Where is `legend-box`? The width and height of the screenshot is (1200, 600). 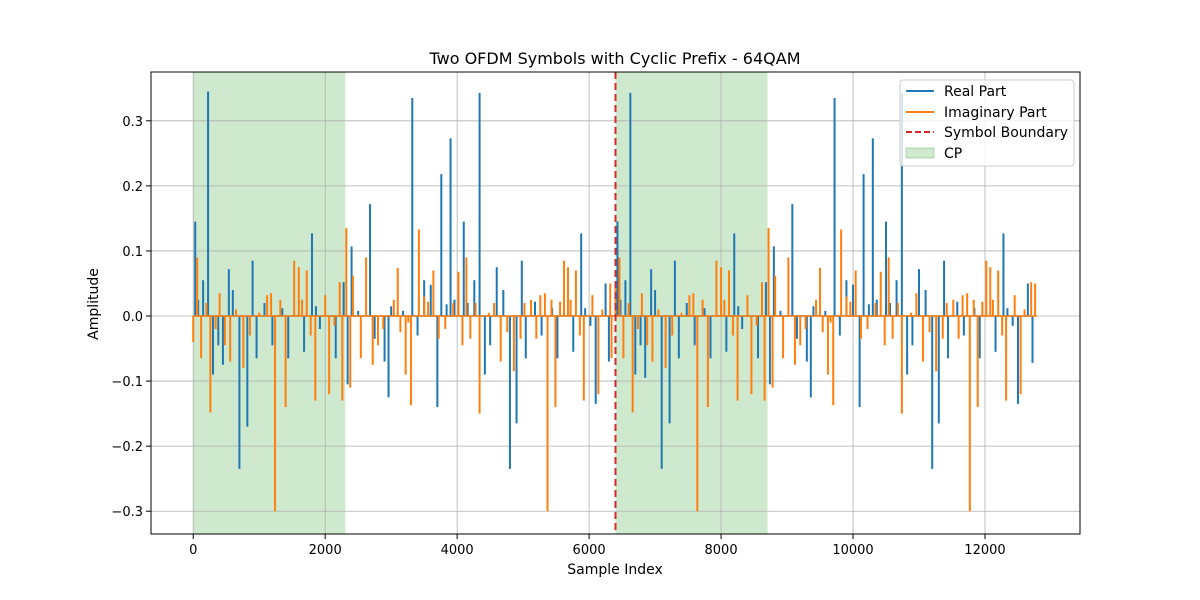
legend-box is located at coordinates (987, 123).